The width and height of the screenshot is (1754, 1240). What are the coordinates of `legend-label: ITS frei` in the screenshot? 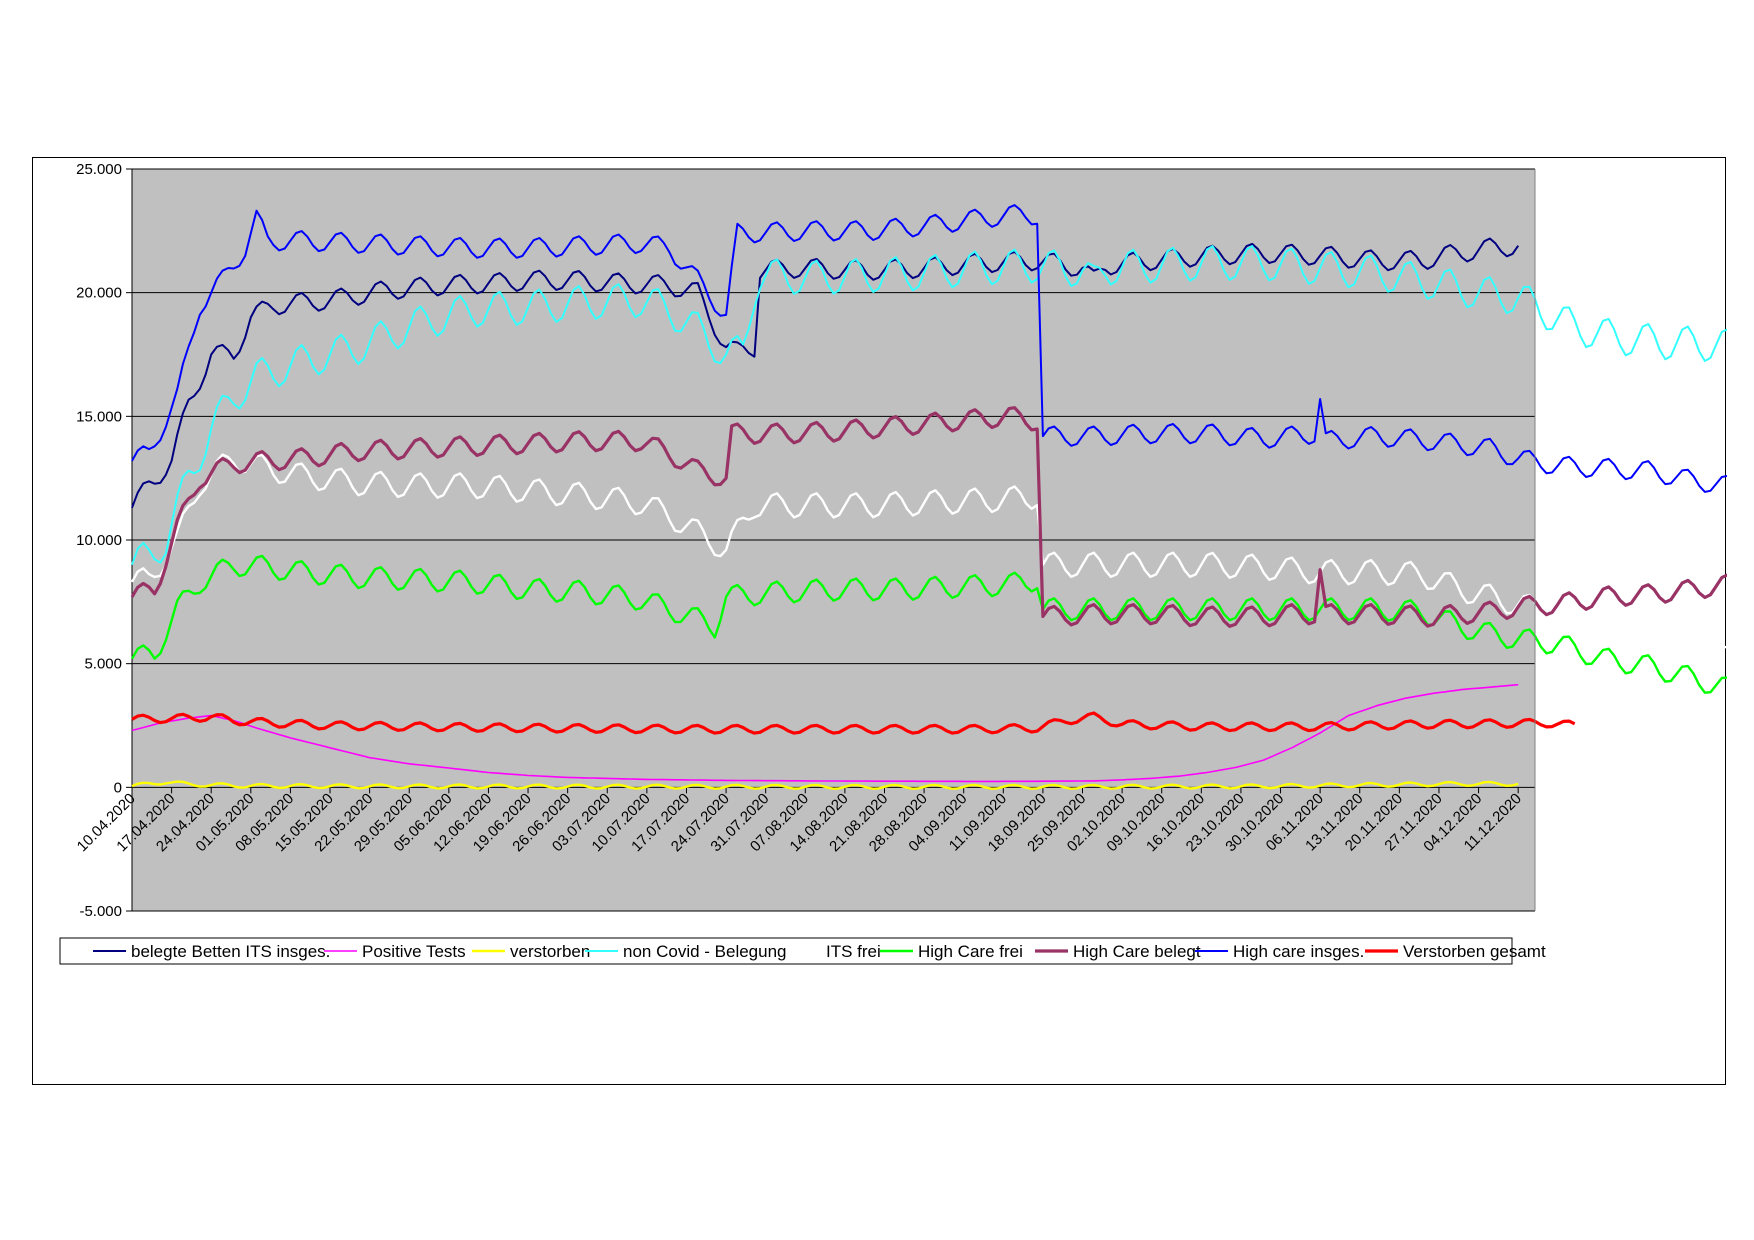 It's located at (853, 951).